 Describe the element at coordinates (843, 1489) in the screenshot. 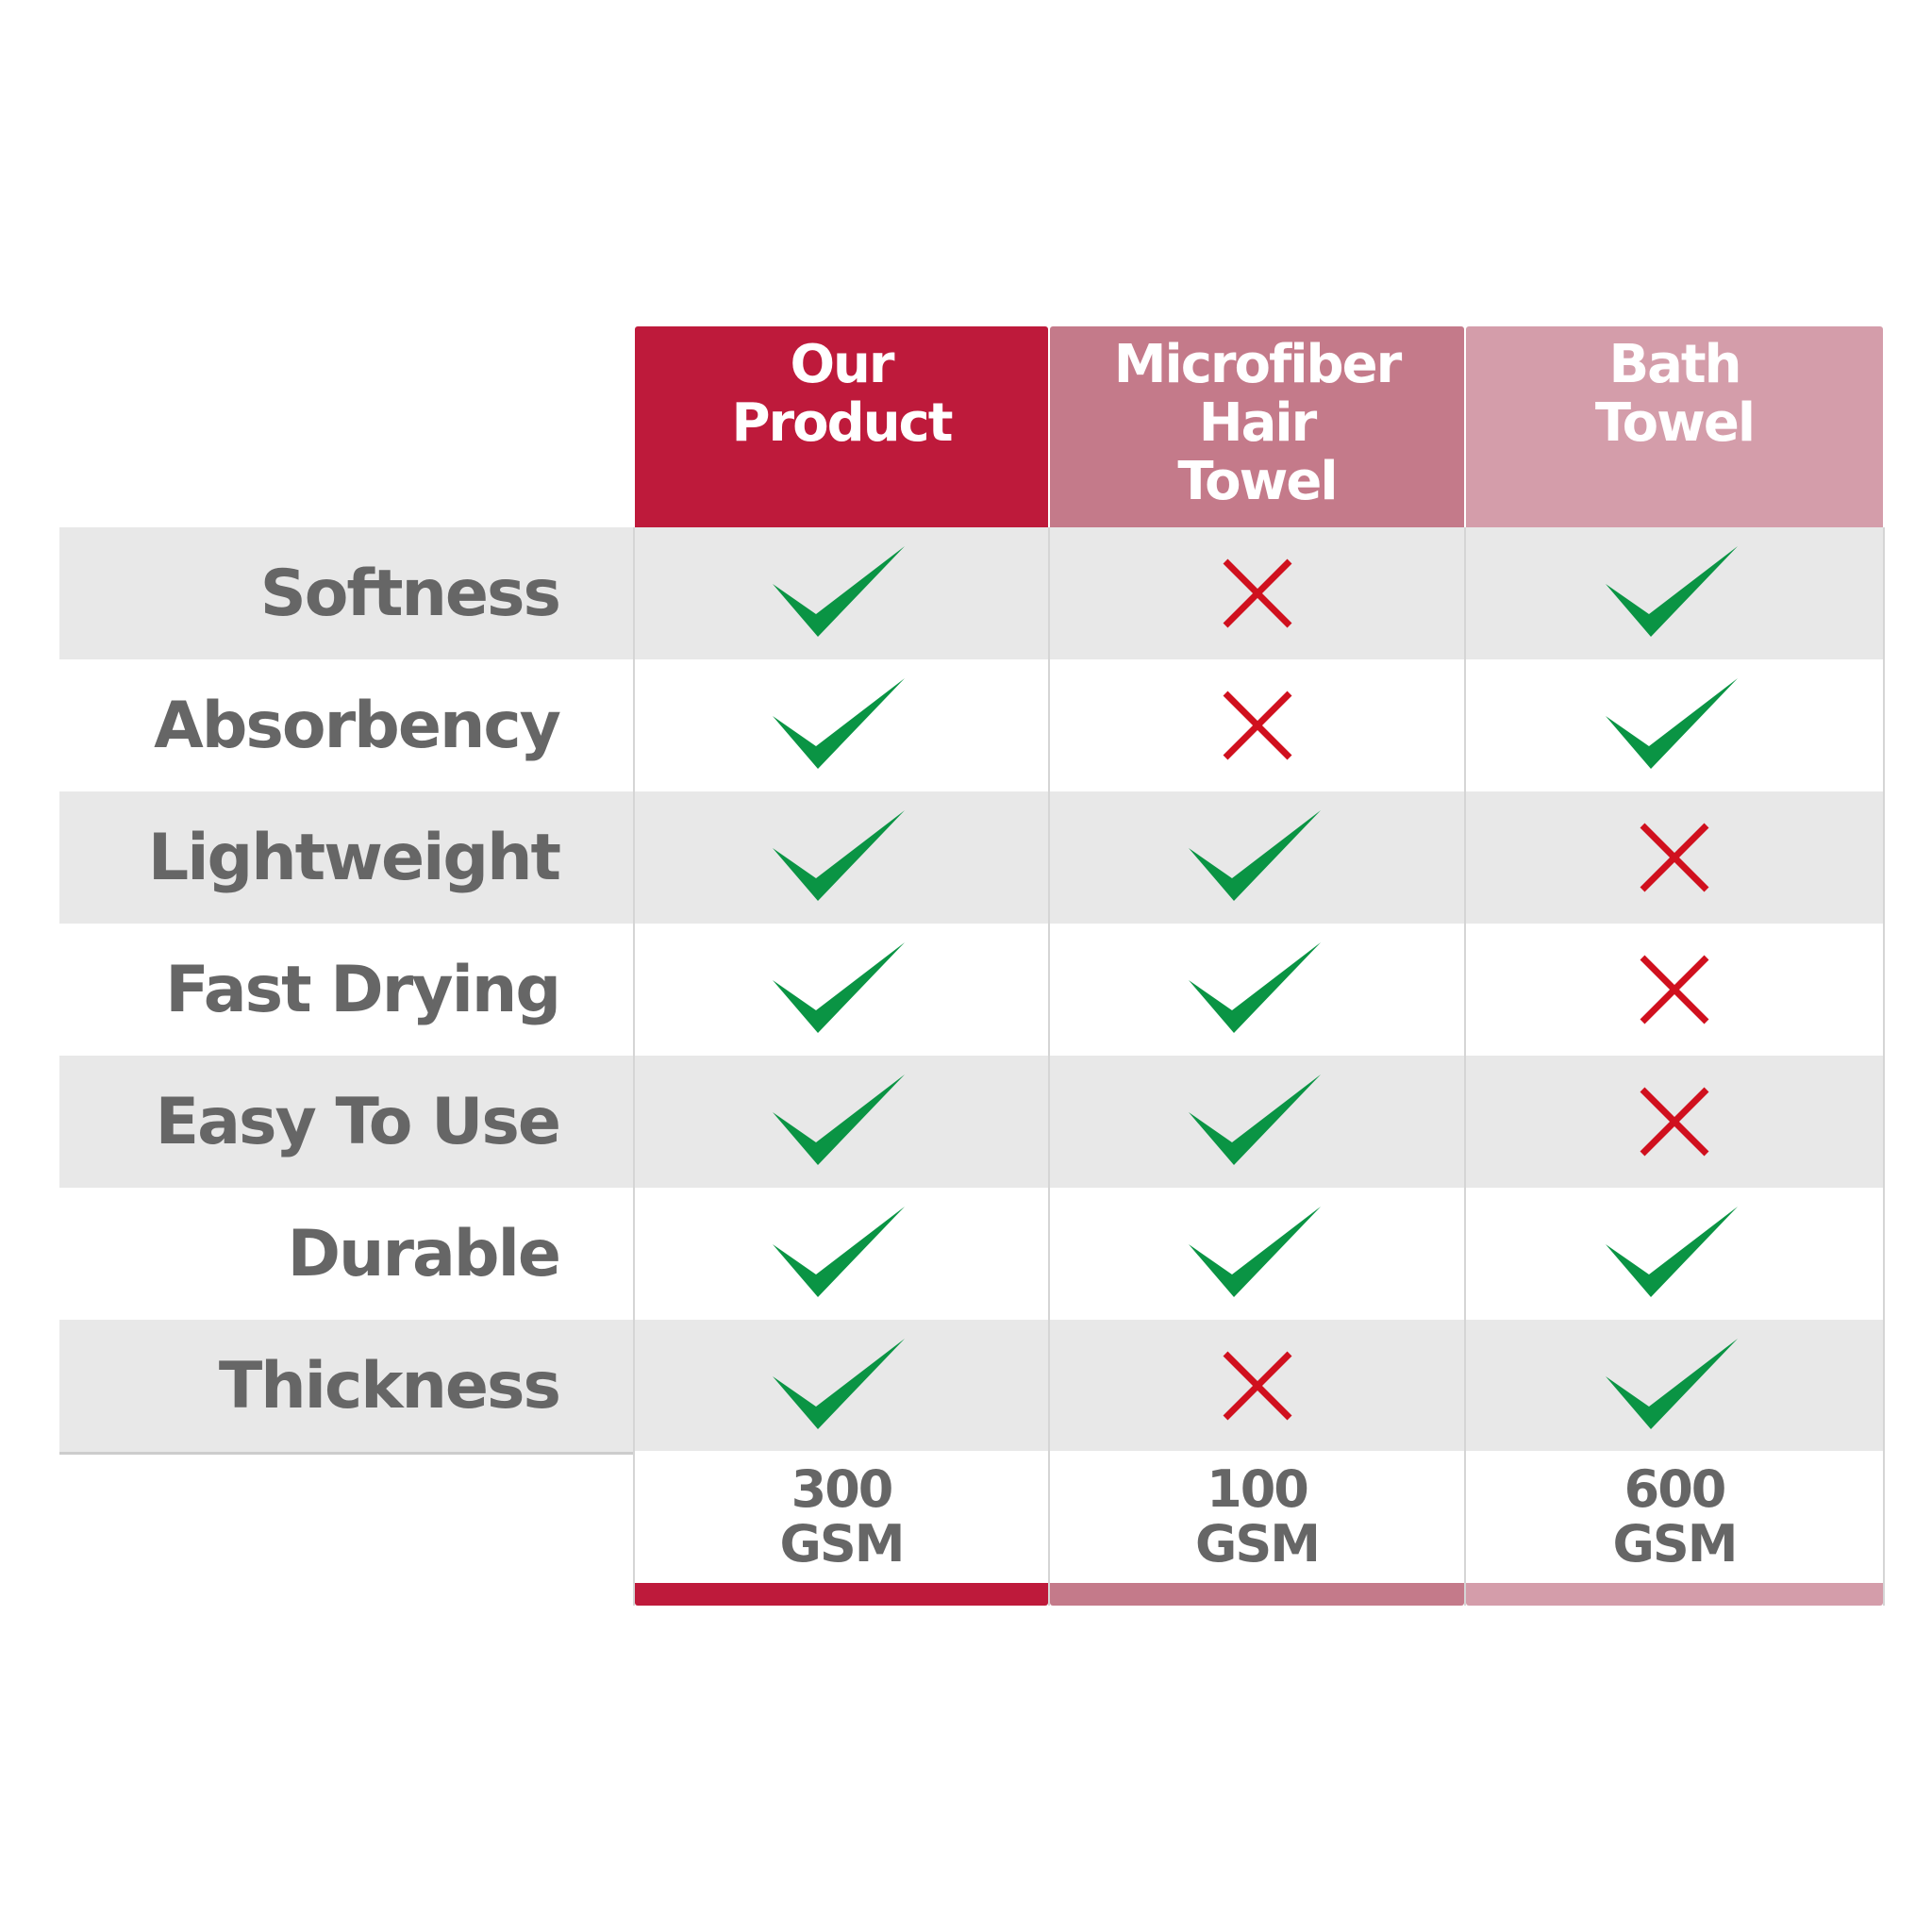

I see `gsm-text: 300` at that location.